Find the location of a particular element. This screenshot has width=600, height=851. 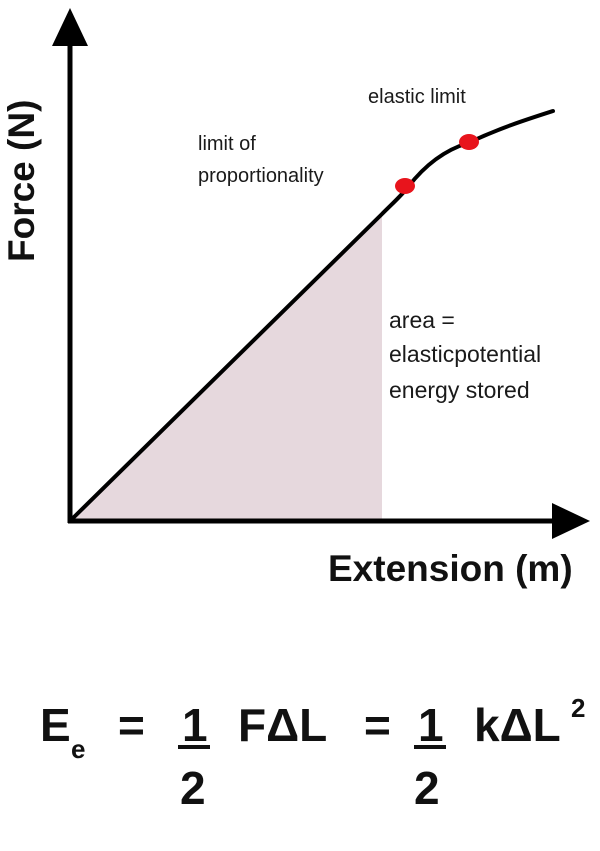

equation-fraction1-numerator: 1 is located at coordinates (195, 725).